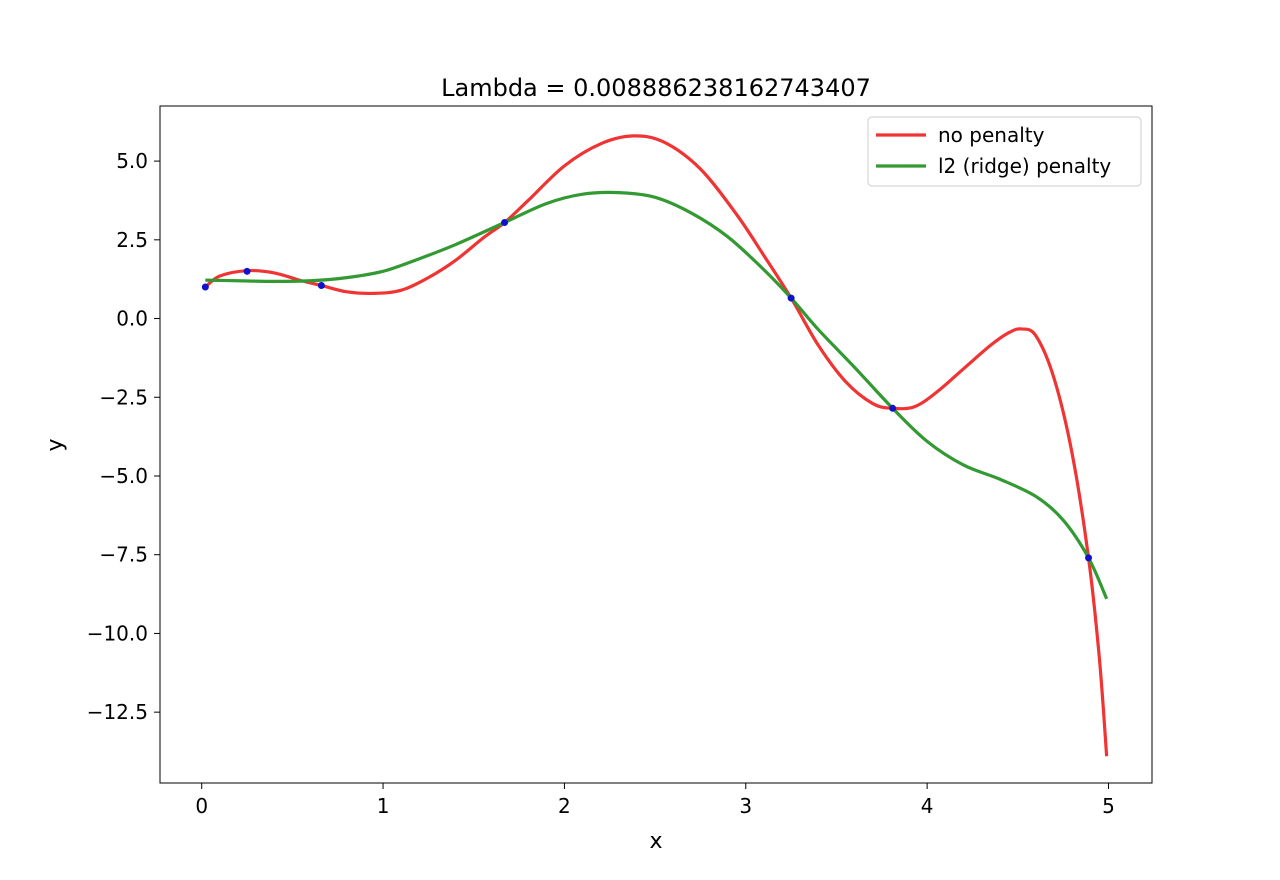 The width and height of the screenshot is (1280, 880). I want to click on y-tick-label: −2.5, so click(123, 397).